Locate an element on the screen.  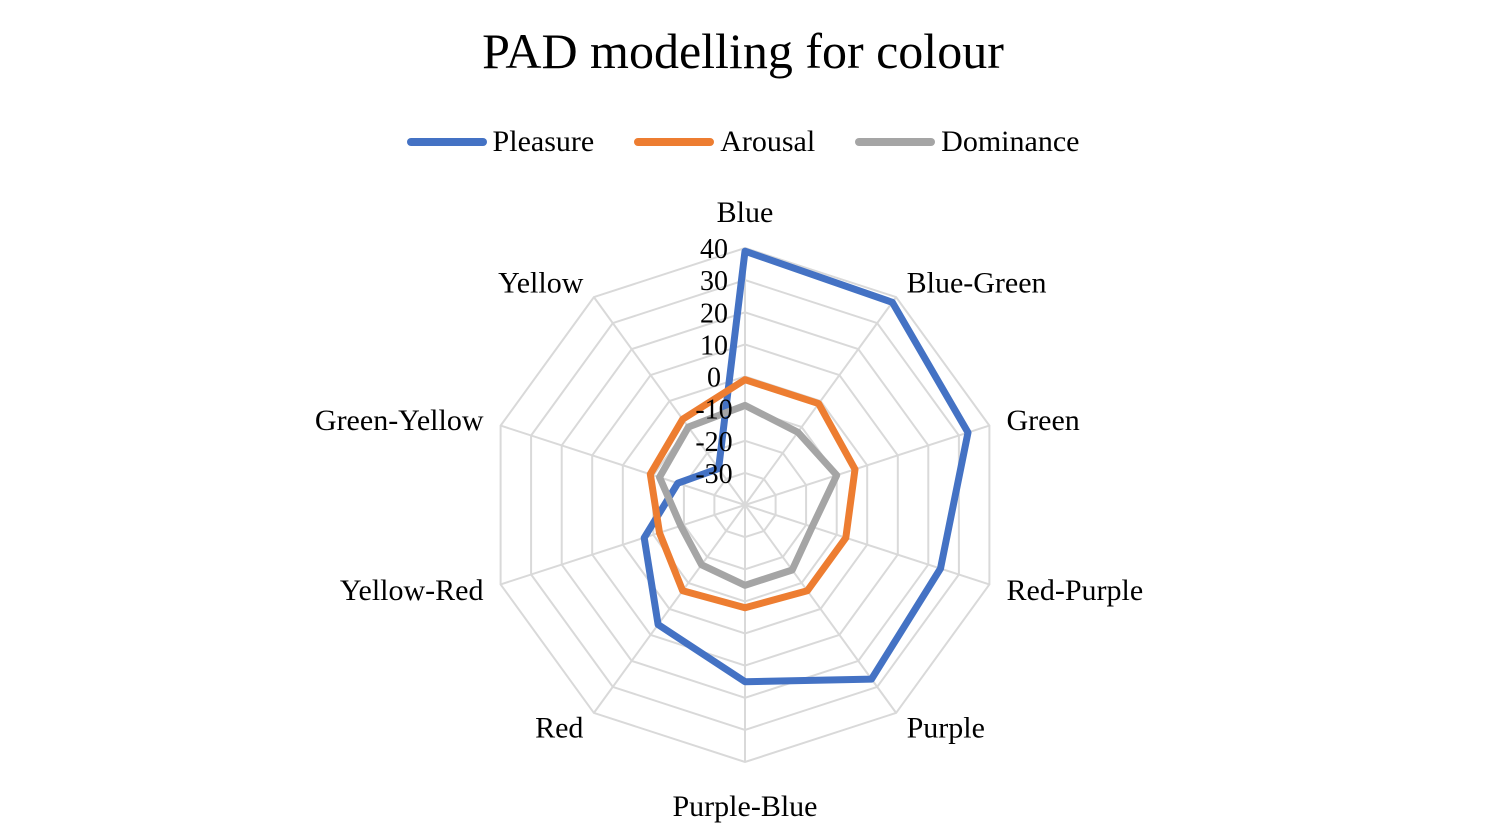
category-label-red: Red is located at coordinates (559, 728).